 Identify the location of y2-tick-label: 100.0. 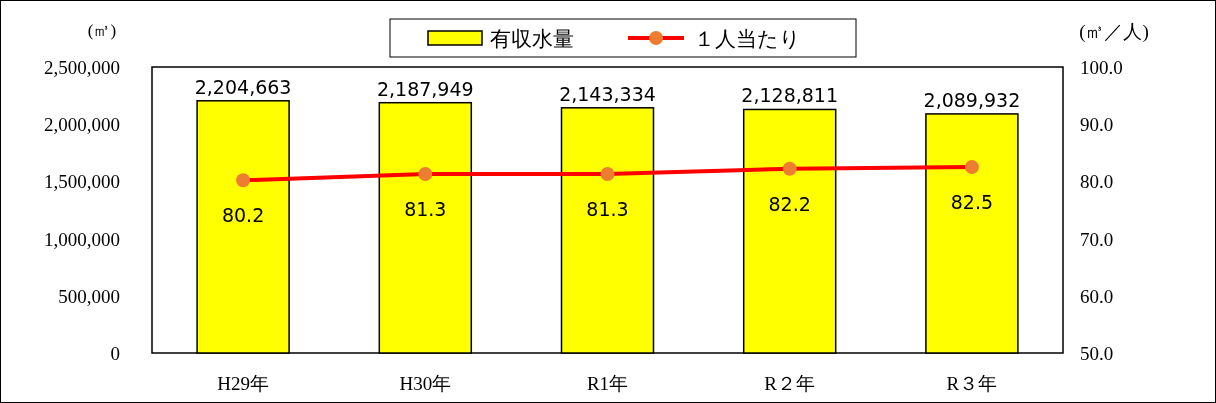
(1101, 67).